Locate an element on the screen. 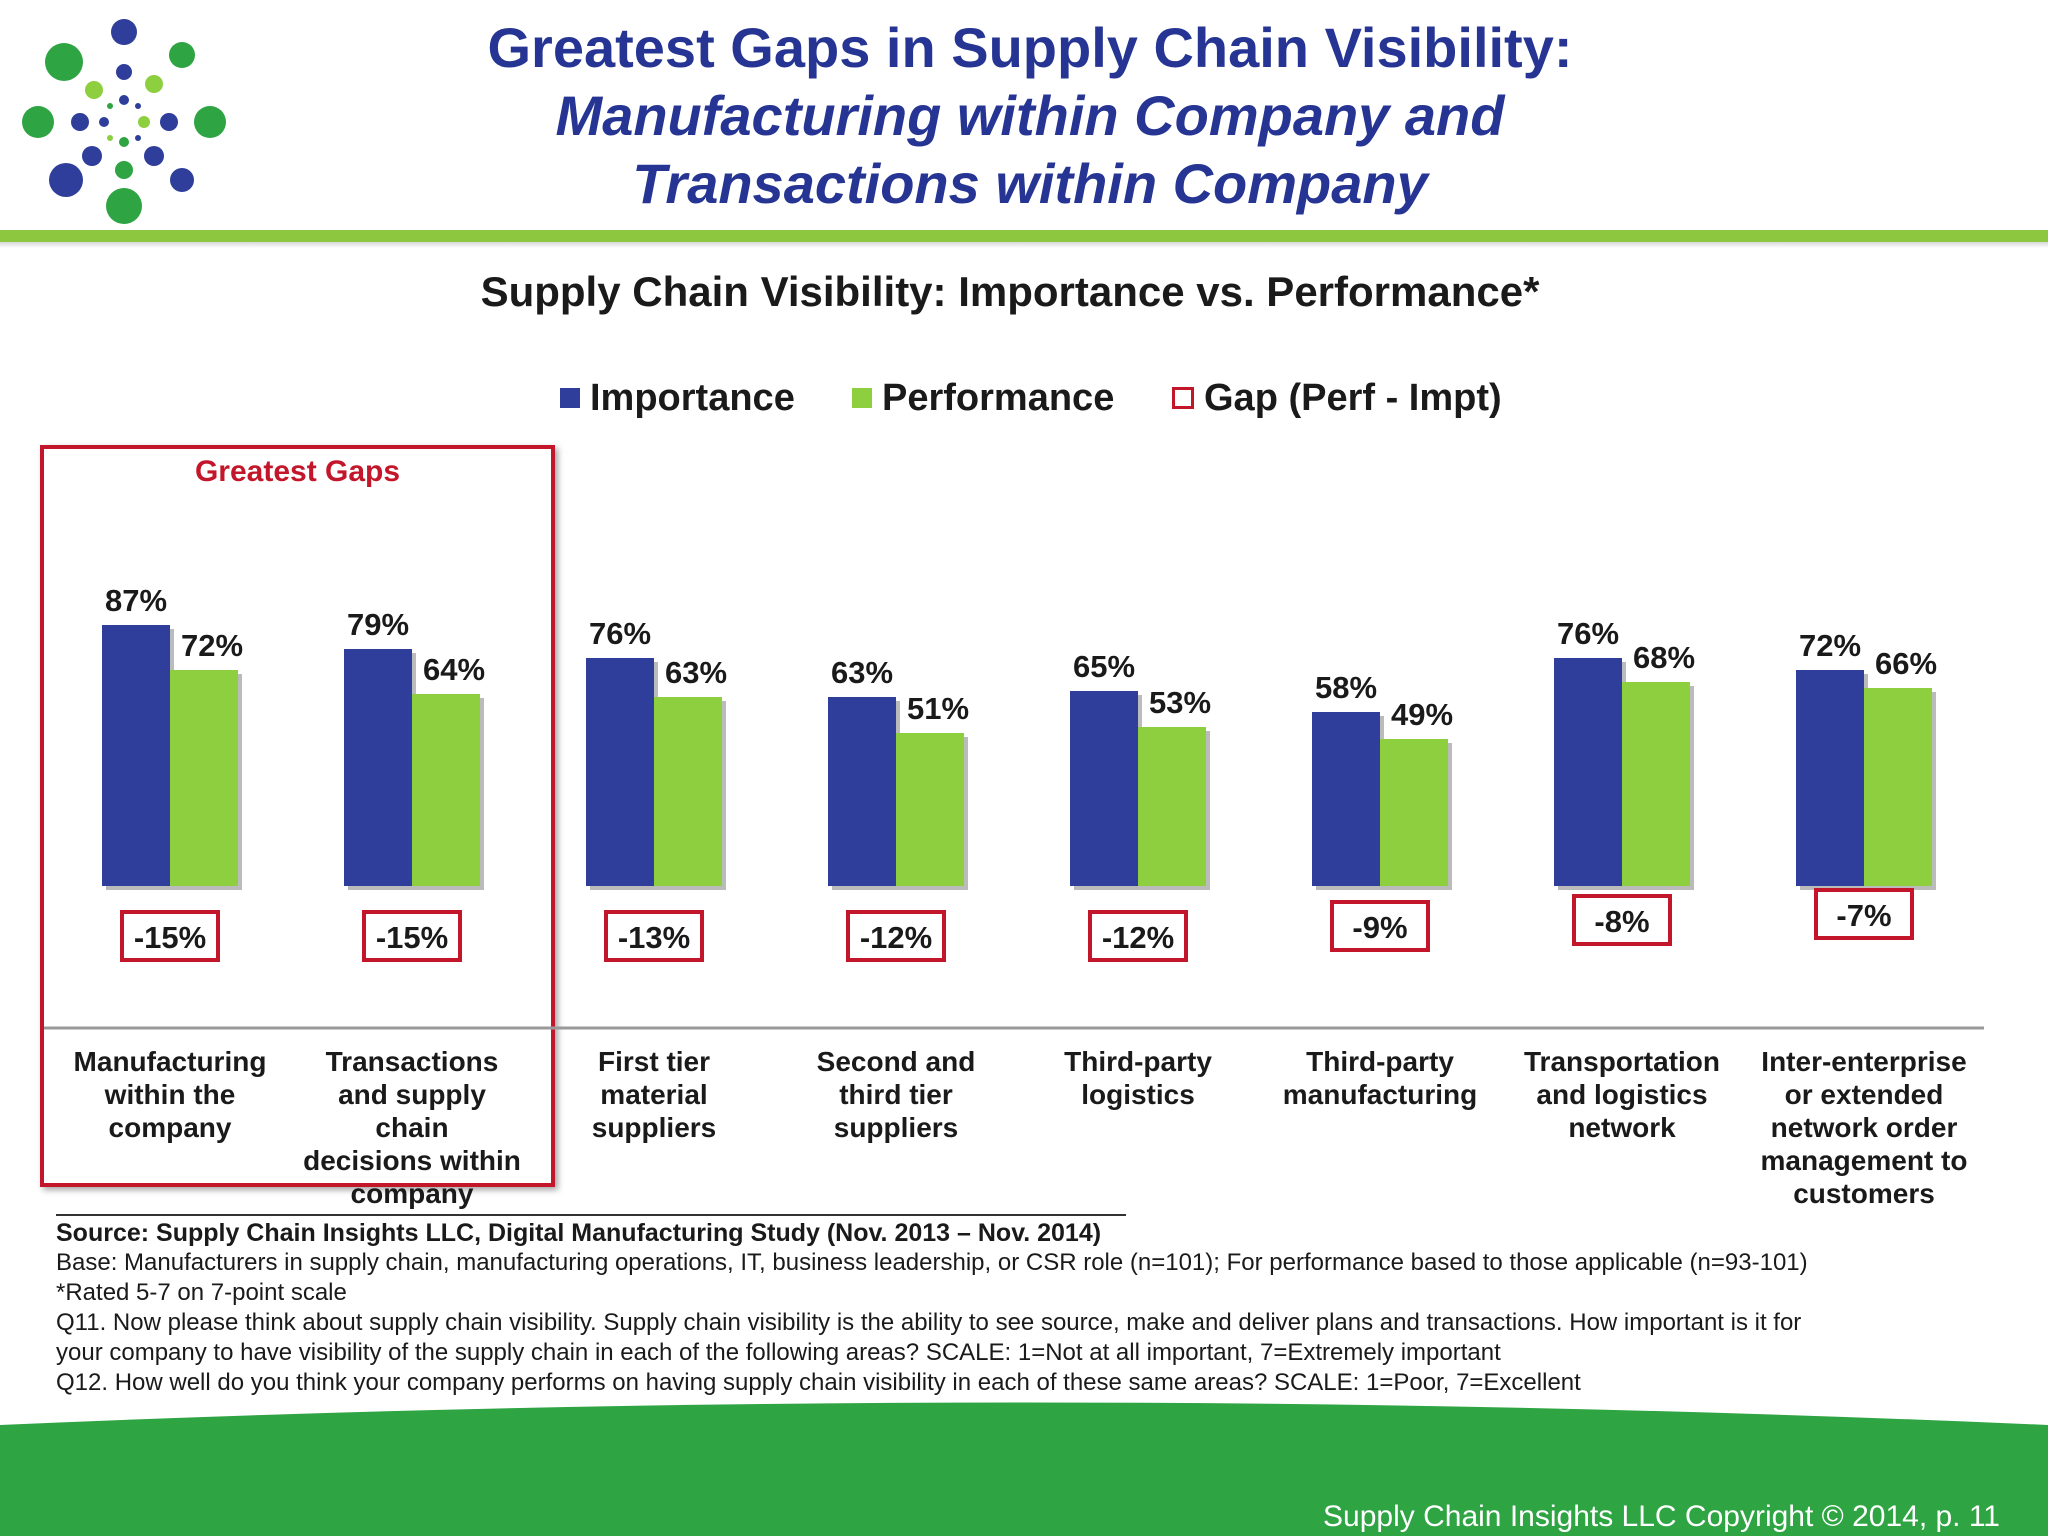 The height and width of the screenshot is (1536, 2048). legend-item-importance: Importance is located at coordinates (677, 398).